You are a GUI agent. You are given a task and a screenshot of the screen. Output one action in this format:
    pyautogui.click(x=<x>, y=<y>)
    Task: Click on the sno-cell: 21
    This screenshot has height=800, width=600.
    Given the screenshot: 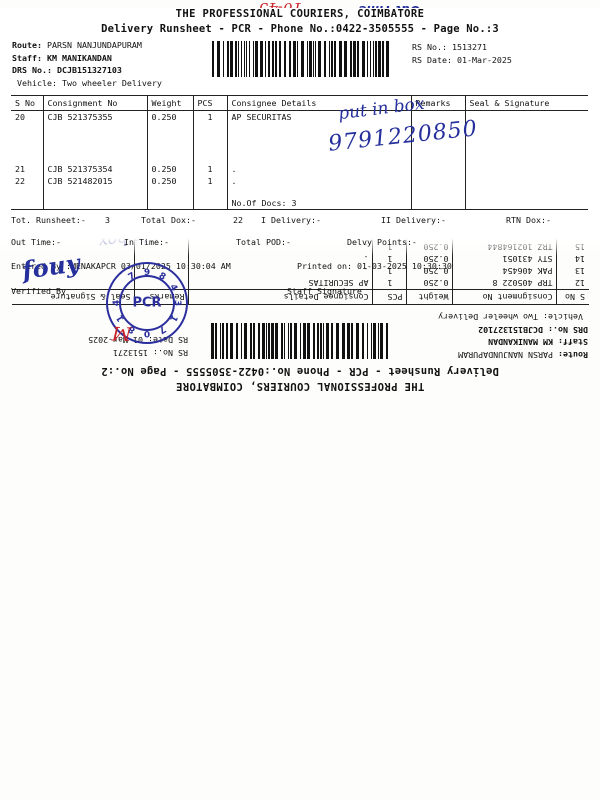 What is the action you would take?
    pyautogui.click(x=27, y=169)
    